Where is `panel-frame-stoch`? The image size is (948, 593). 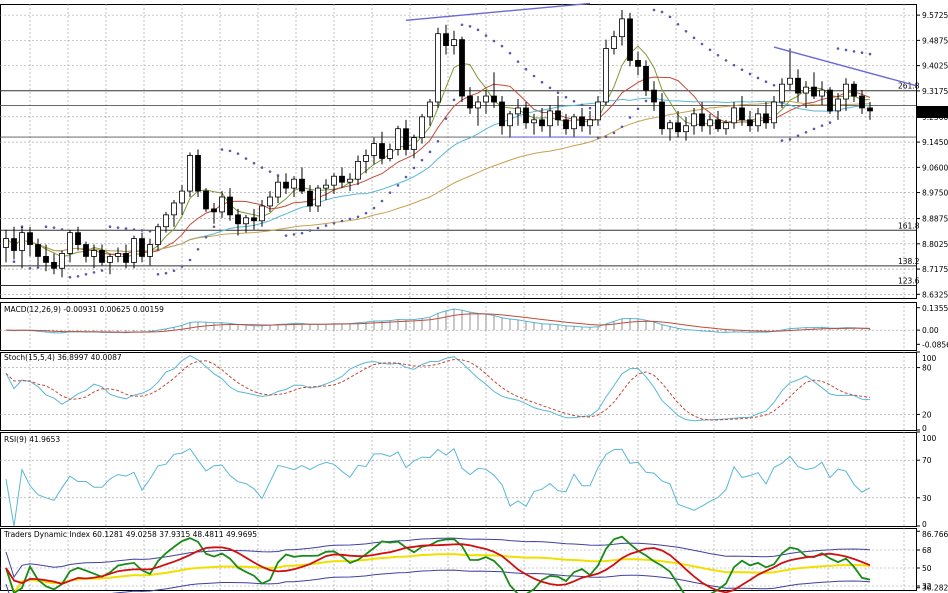 panel-frame-stoch is located at coordinates (458, 391).